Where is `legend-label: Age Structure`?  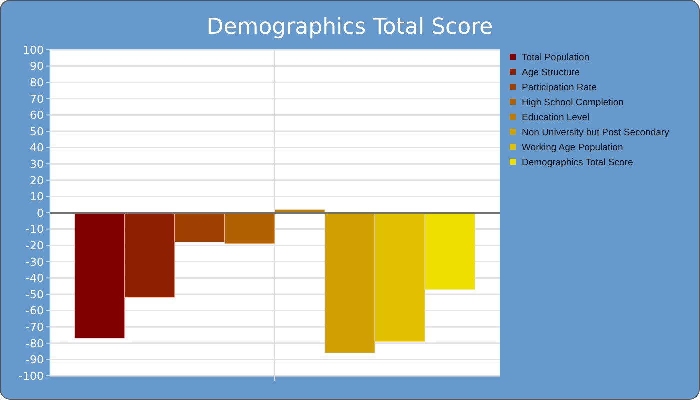
legend-label: Age Structure is located at coordinates (551, 72).